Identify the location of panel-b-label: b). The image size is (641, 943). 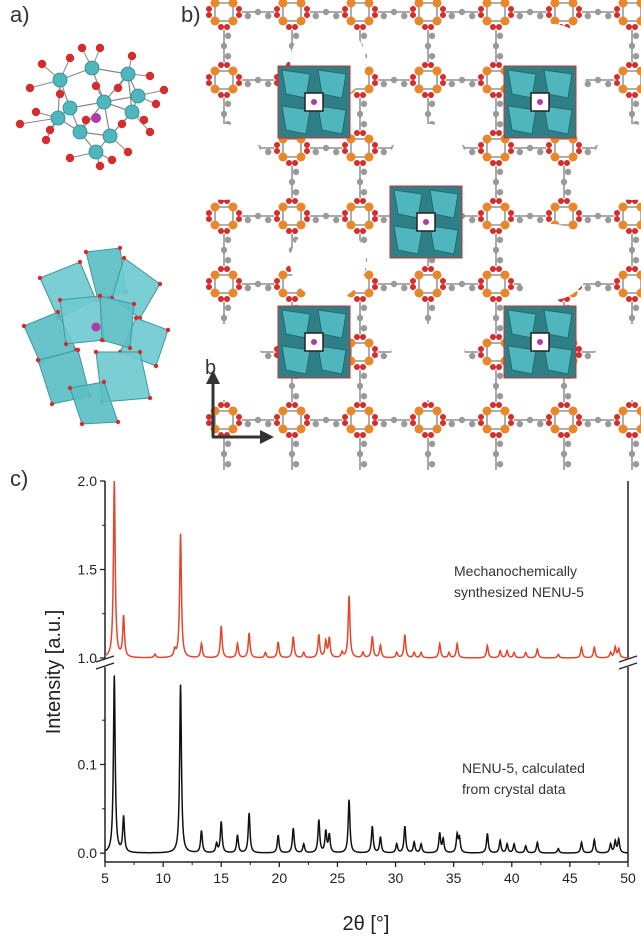
(191, 14).